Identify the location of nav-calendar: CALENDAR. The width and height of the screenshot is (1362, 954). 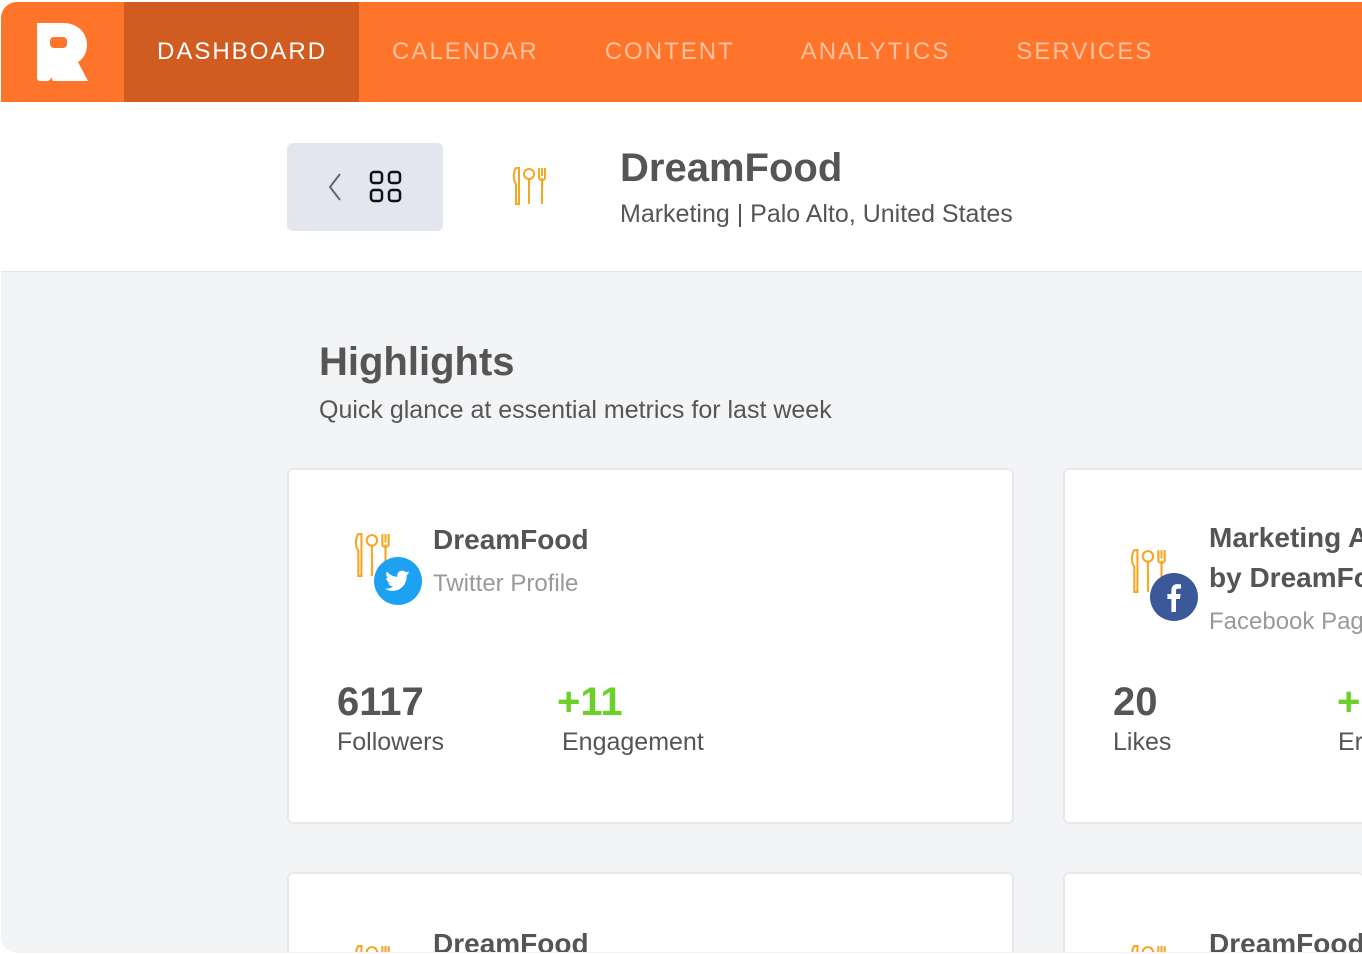
(465, 51).